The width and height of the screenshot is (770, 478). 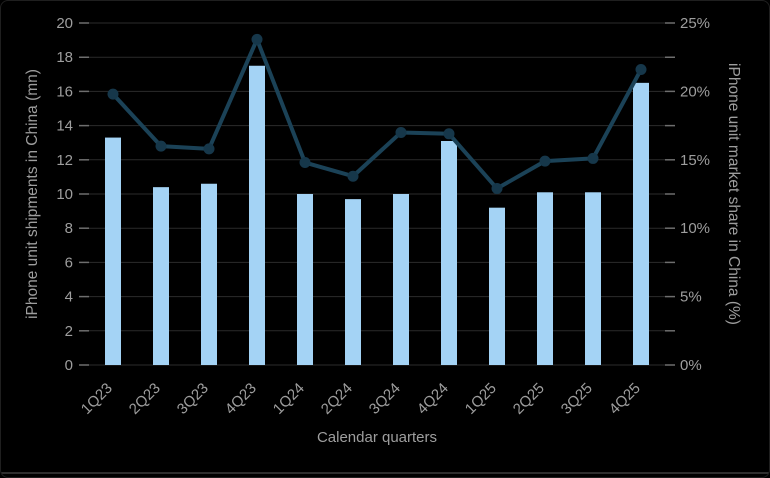 I want to click on x-axis-tick-label: 4Q25, so click(x=625, y=399).